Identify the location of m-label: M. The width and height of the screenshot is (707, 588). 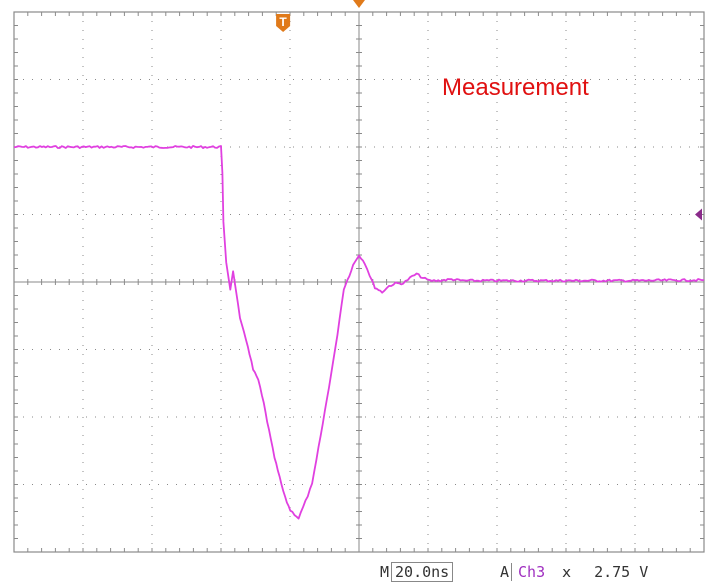
(385, 572).